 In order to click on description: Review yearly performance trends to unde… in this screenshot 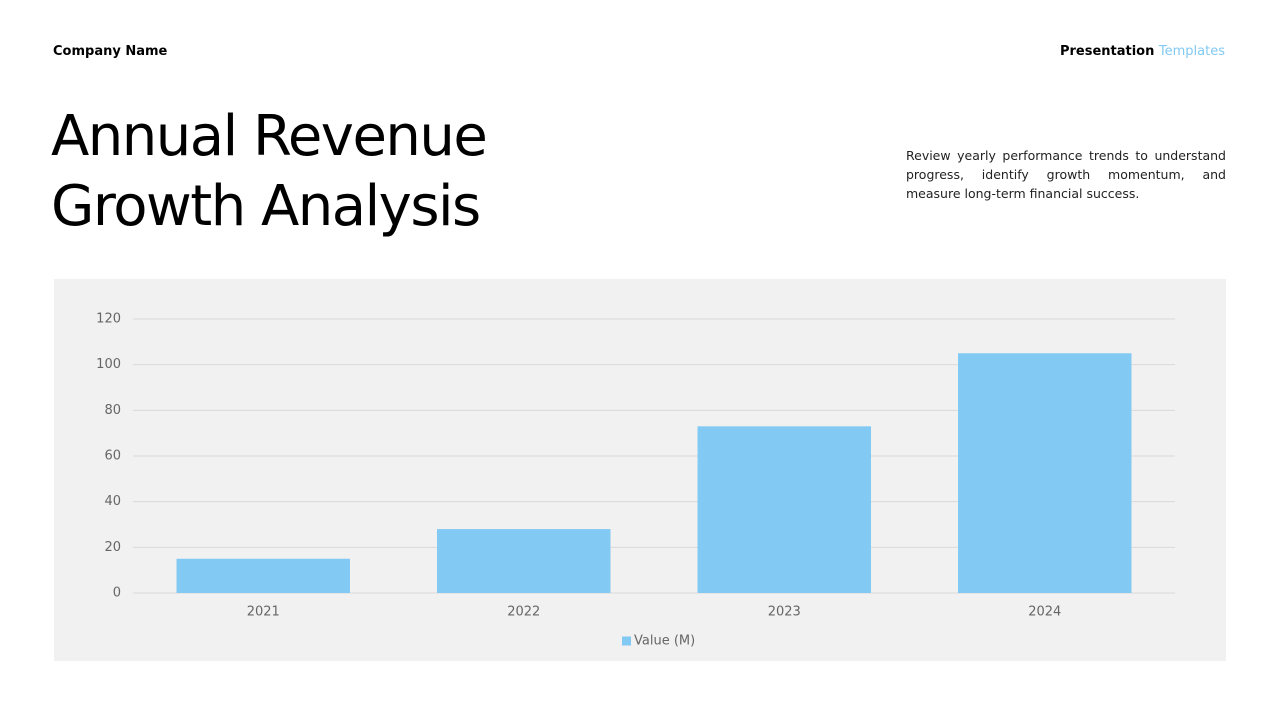, I will do `click(1066, 174)`.